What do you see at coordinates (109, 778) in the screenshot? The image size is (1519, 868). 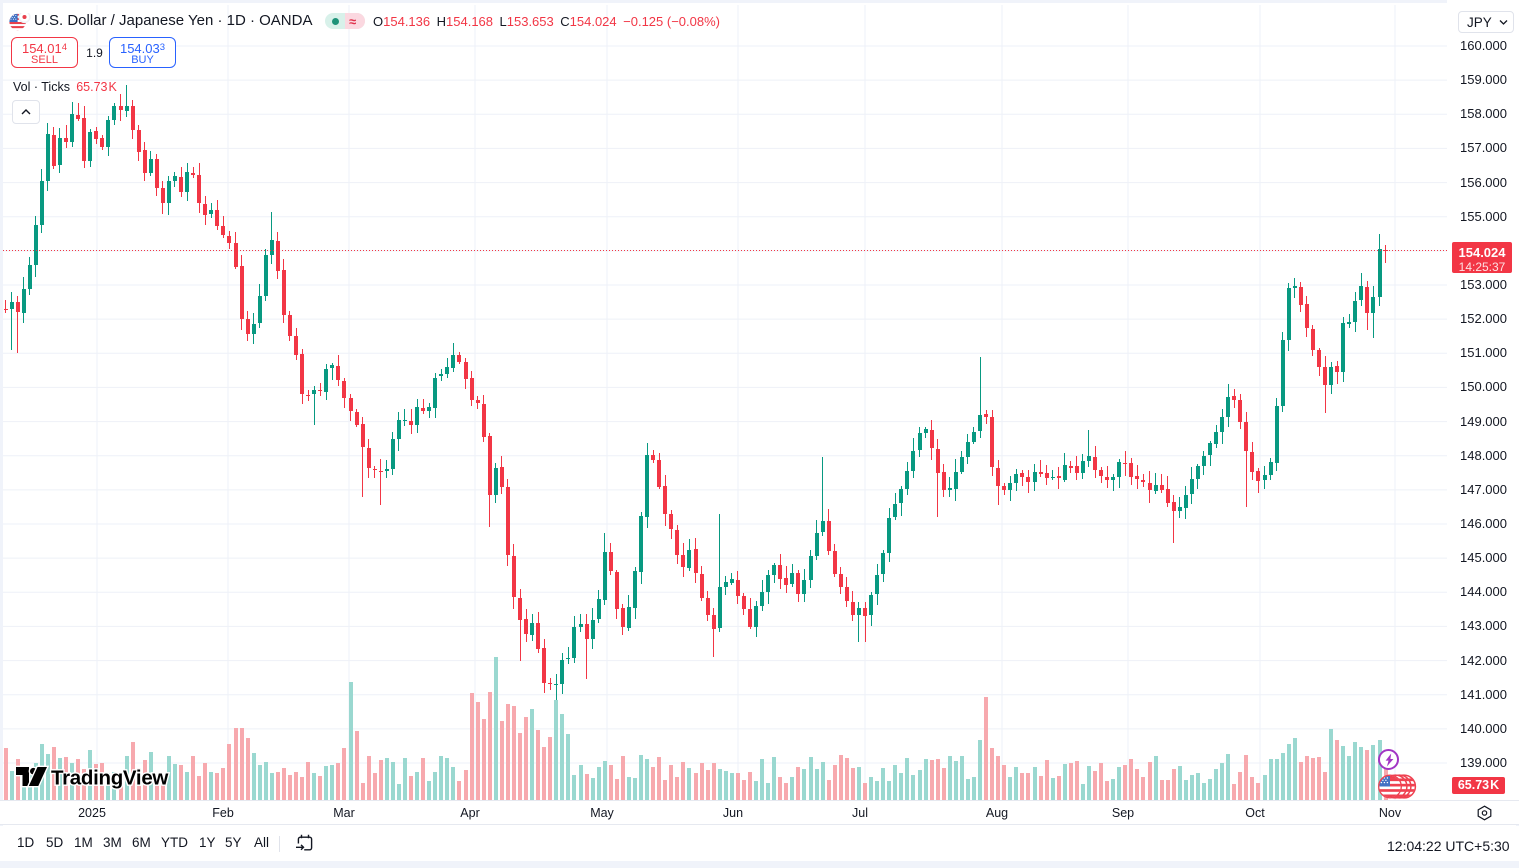 I see `svg-text: TradingView` at bounding box center [109, 778].